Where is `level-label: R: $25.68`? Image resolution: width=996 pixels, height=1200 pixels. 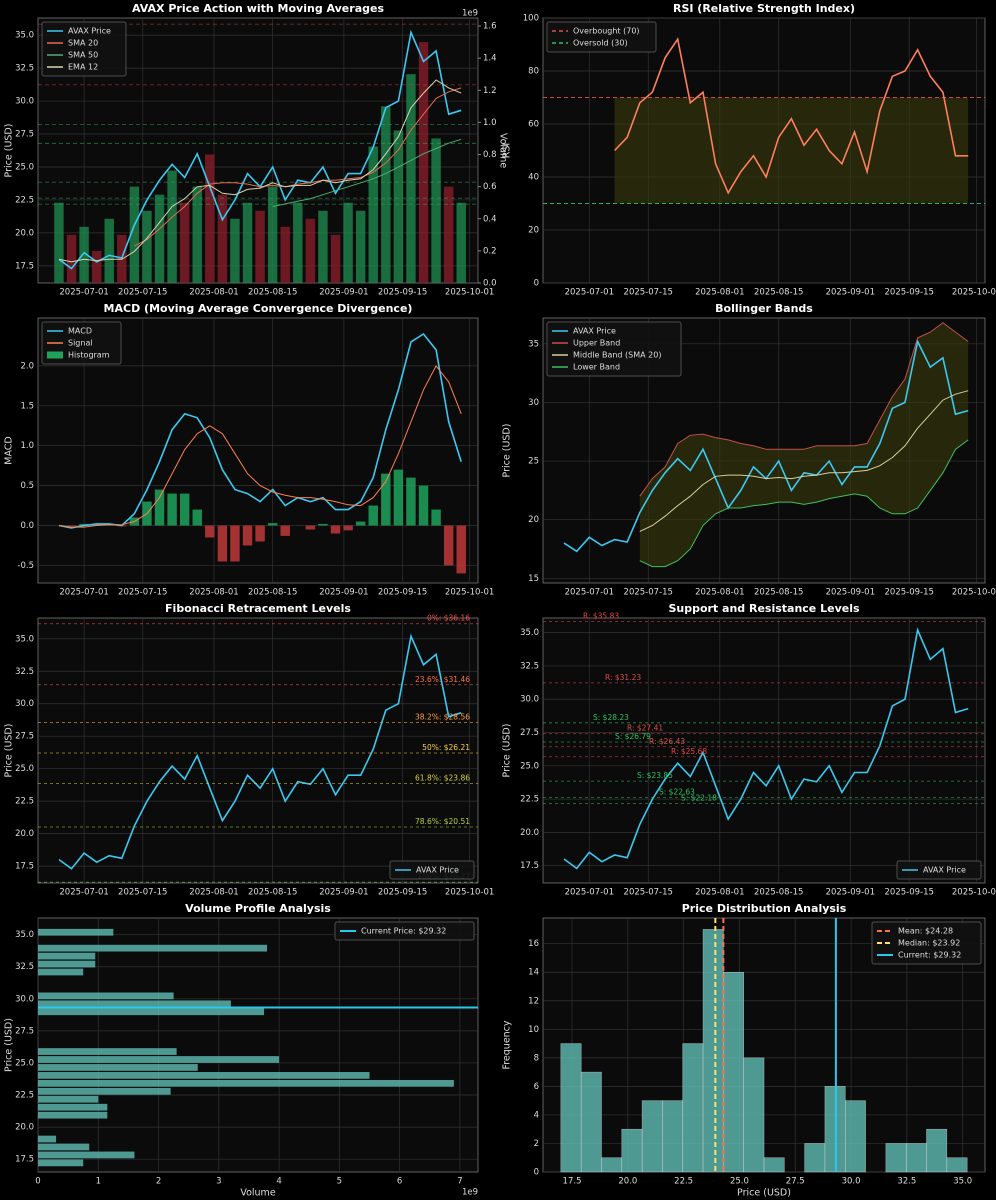
level-label: R: $25.68 is located at coordinates (689, 751).